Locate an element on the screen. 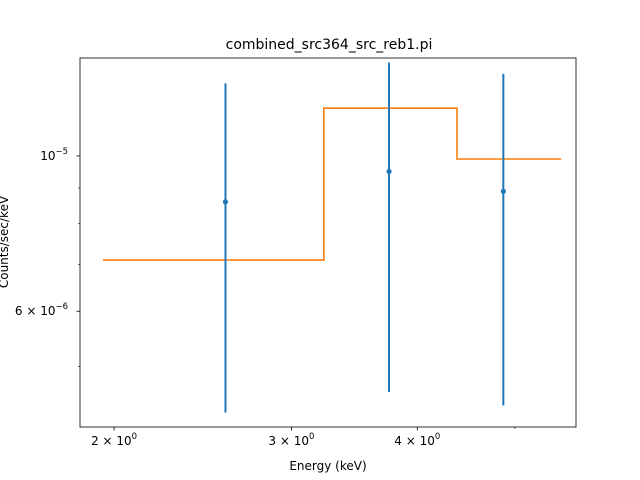  x-tick-label: 4 × 100 is located at coordinates (417, 440).